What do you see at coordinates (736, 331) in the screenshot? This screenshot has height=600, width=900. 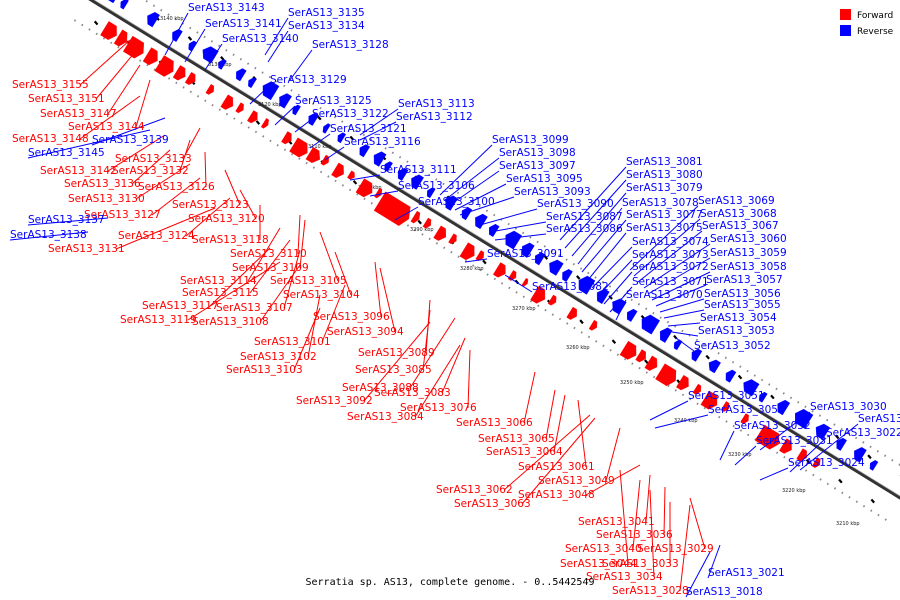 I see `reverse-gene-label: SerAS13_3053` at bounding box center [736, 331].